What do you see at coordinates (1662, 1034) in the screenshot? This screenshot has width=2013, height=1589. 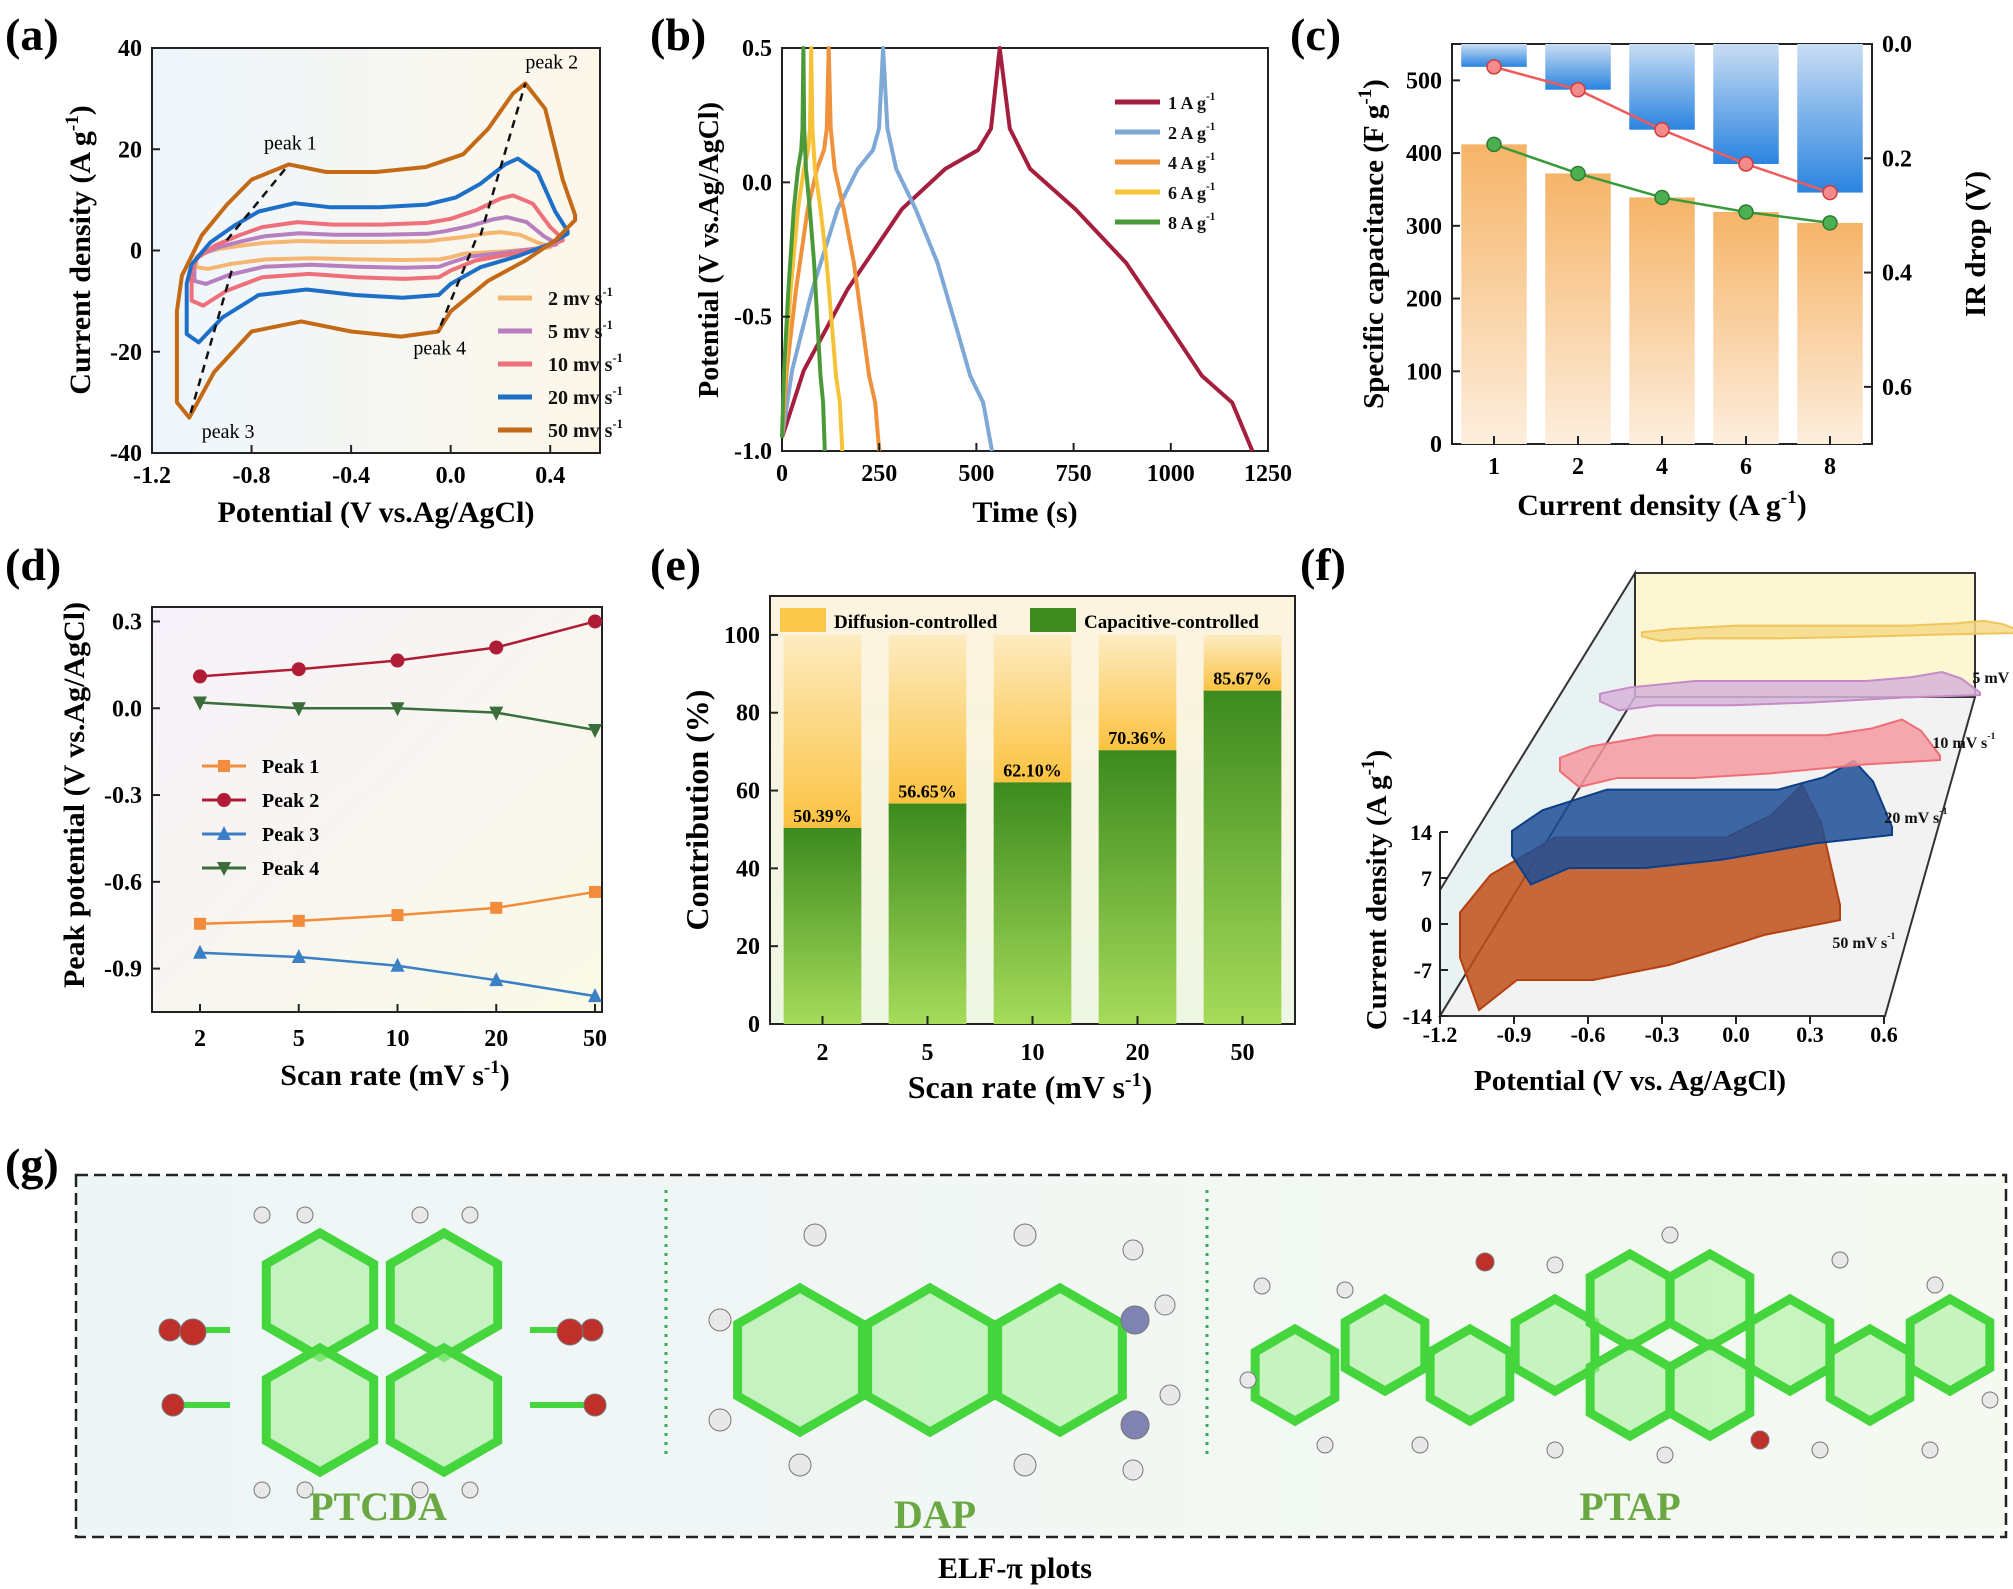 I see `f-xtick-label: -0.3` at bounding box center [1662, 1034].